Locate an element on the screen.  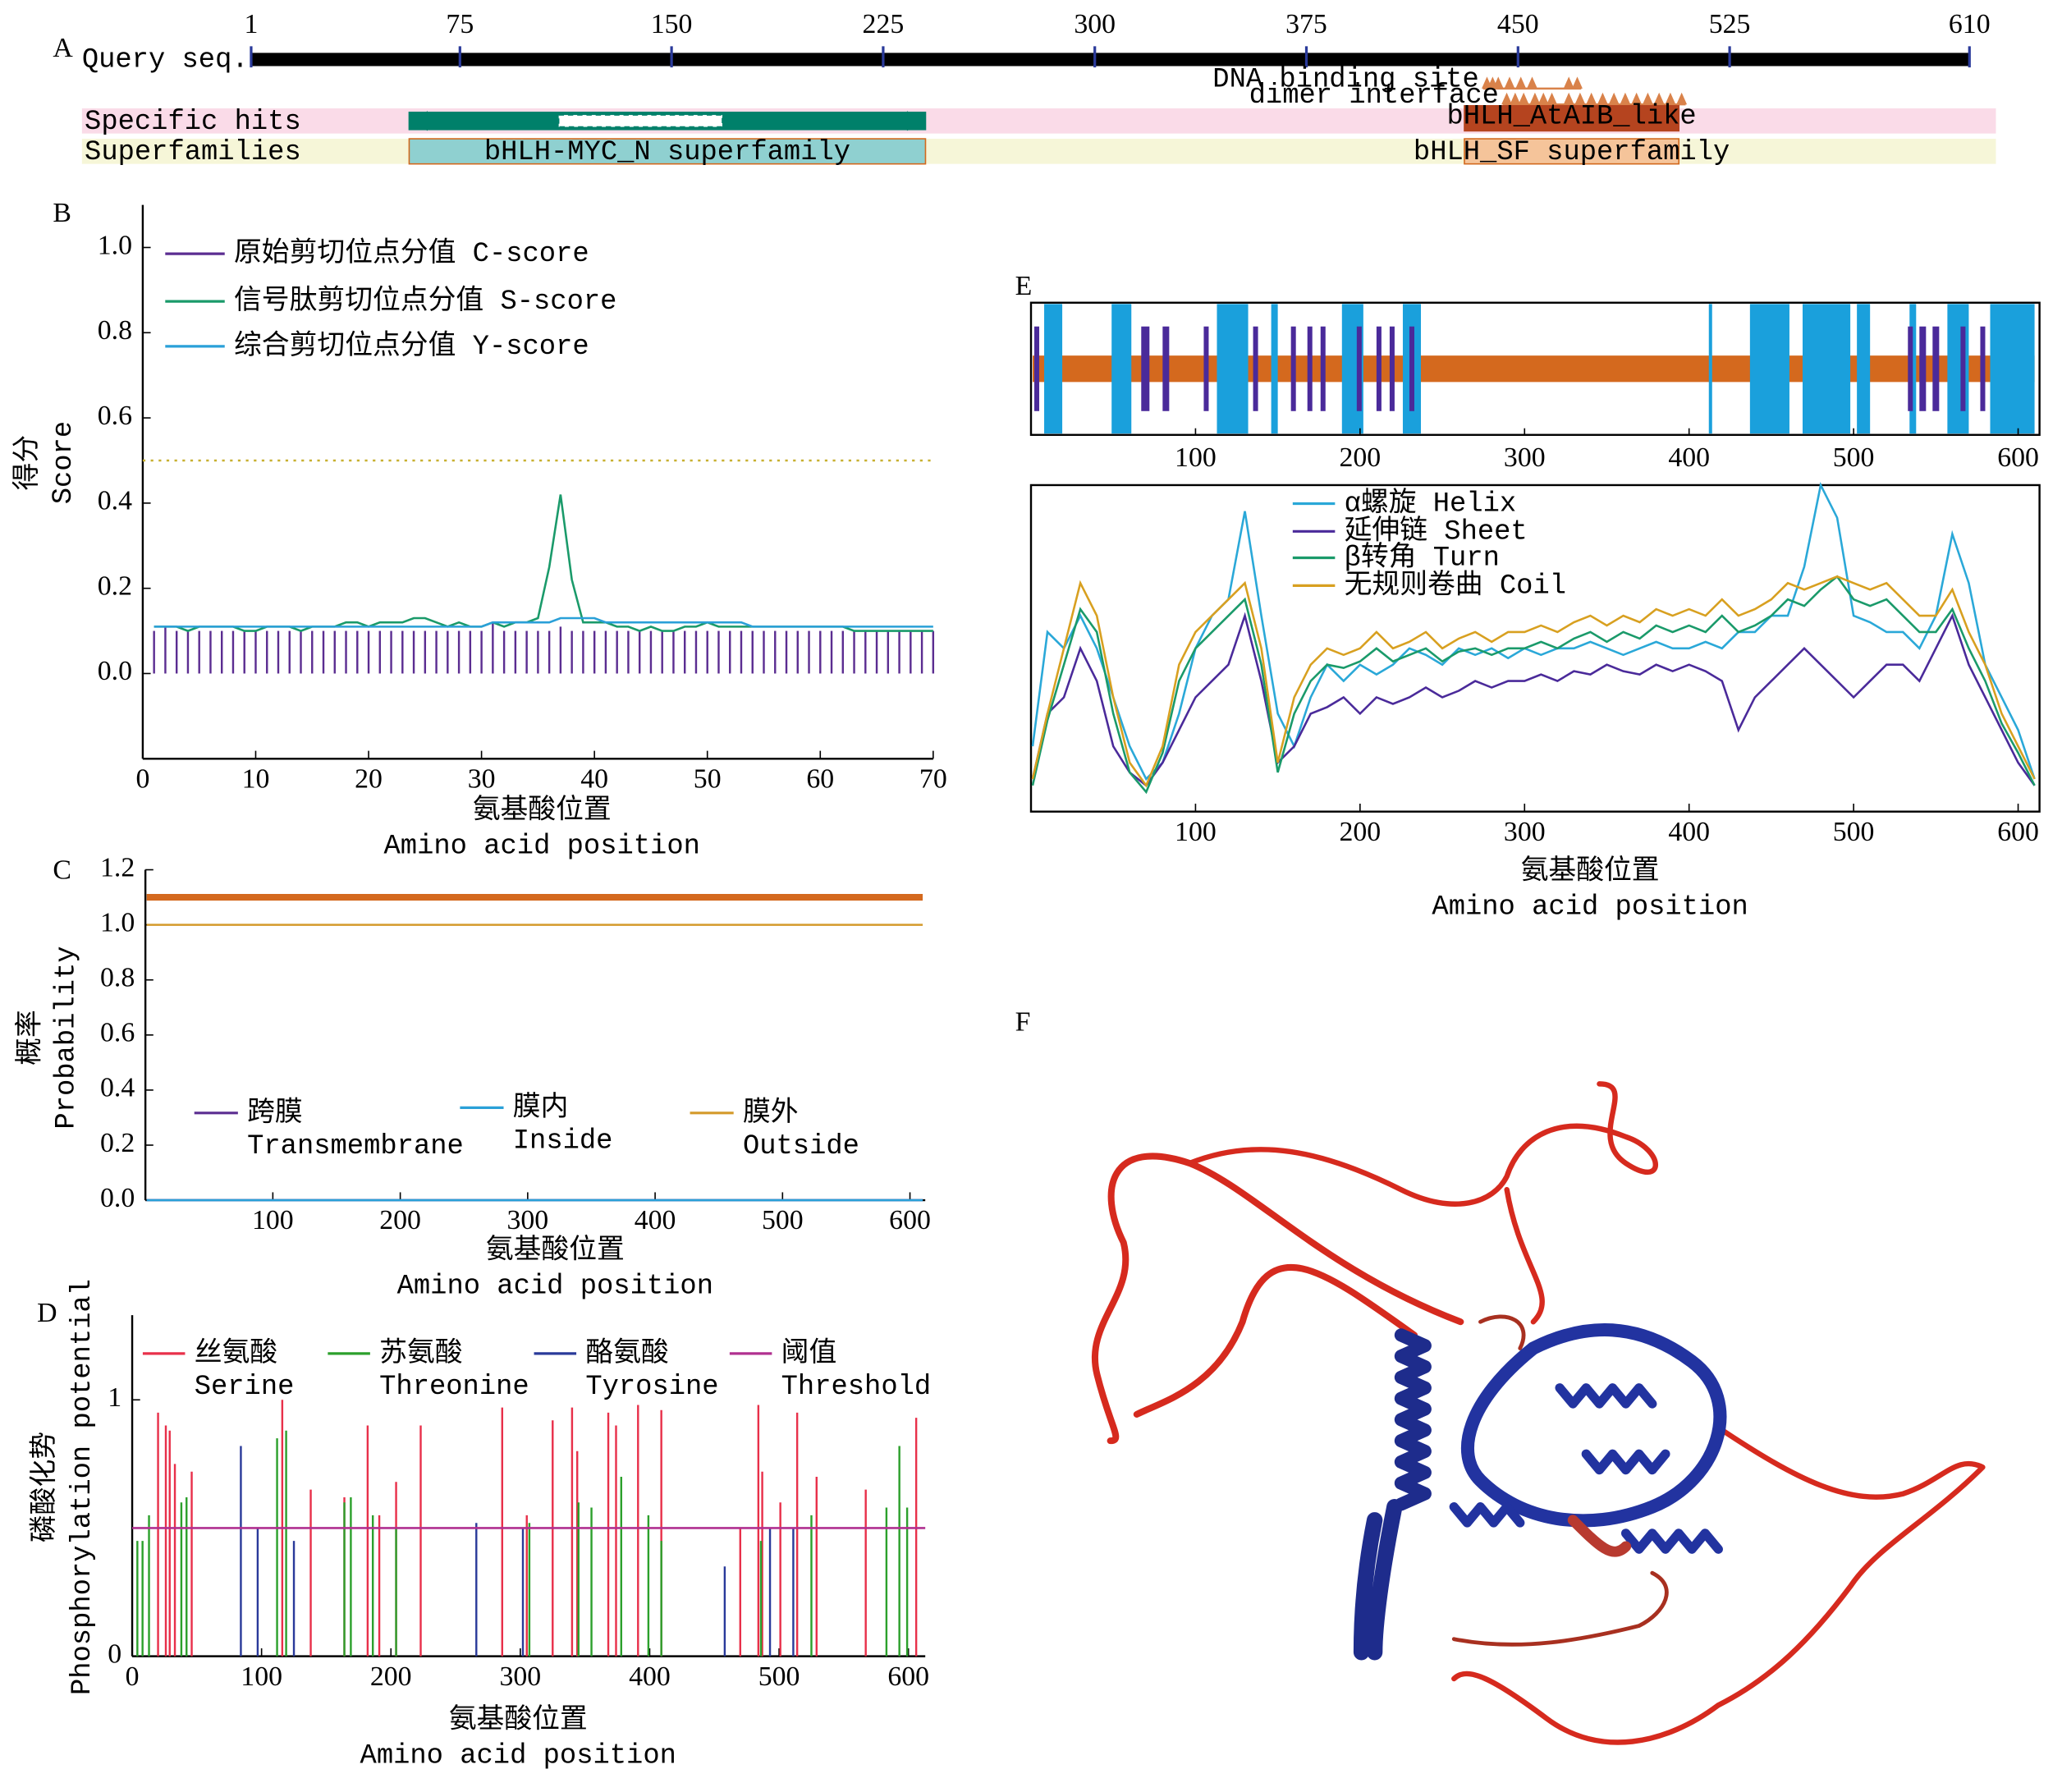
hit-label: bHLH-MYC_N superfamily is located at coordinates (667, 152).